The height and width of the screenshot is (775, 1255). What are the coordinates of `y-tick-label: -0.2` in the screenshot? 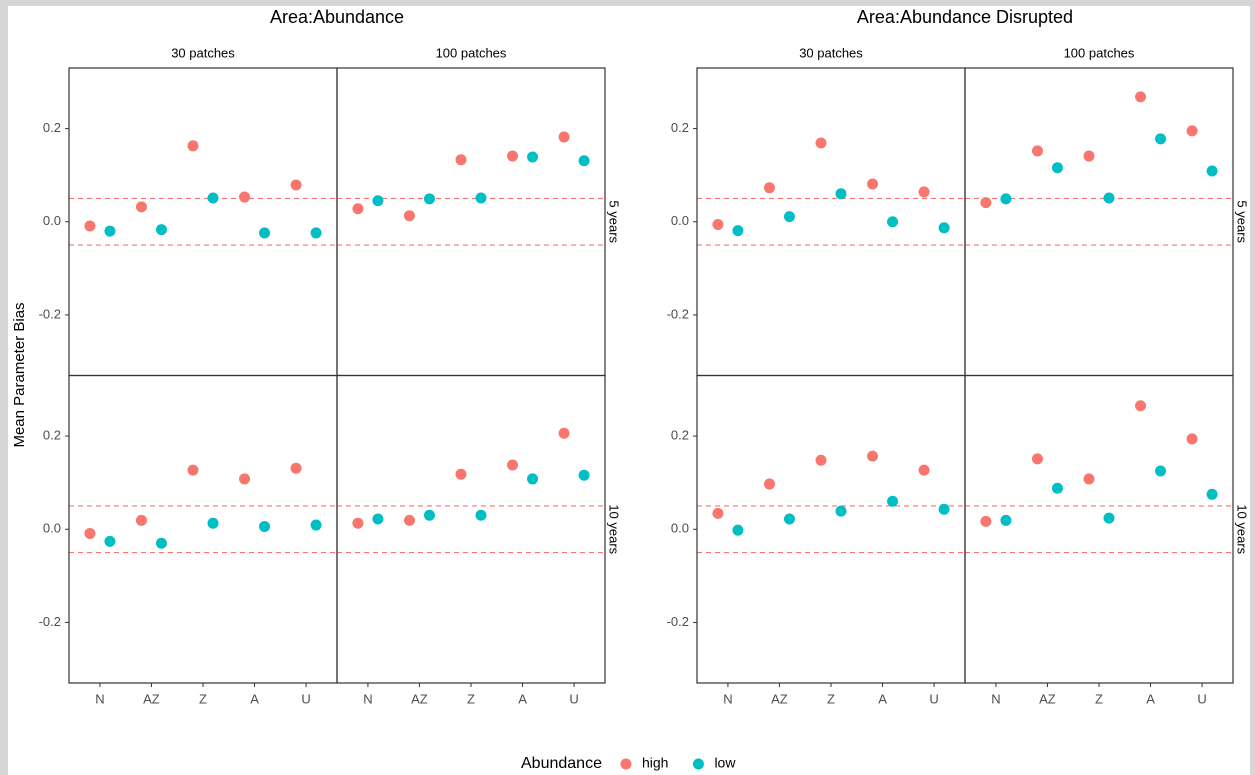 It's located at (678, 621).